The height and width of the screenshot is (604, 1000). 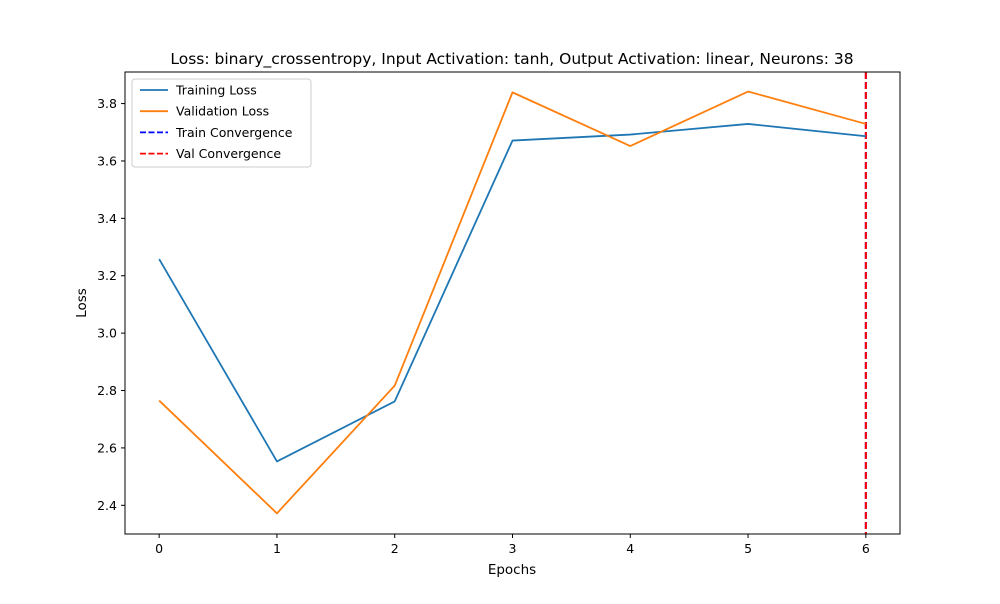 I want to click on x-tick-label: 3, so click(x=513, y=548).